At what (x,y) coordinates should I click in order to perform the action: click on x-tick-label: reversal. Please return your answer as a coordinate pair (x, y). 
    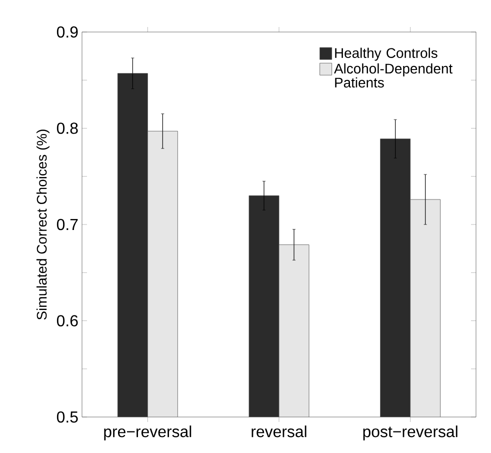
    Looking at the image, I should click on (279, 432).